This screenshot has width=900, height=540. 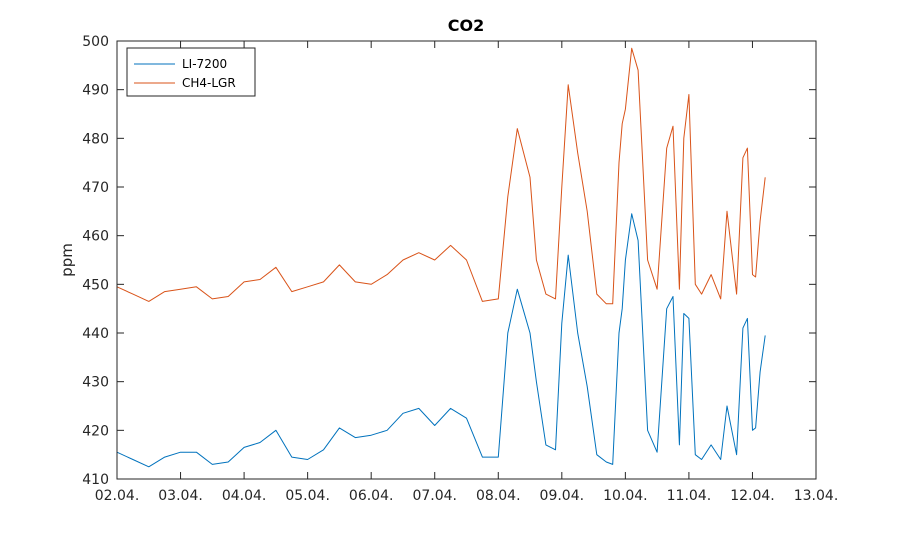 I want to click on x-tick-label: 08.04., so click(x=498, y=496).